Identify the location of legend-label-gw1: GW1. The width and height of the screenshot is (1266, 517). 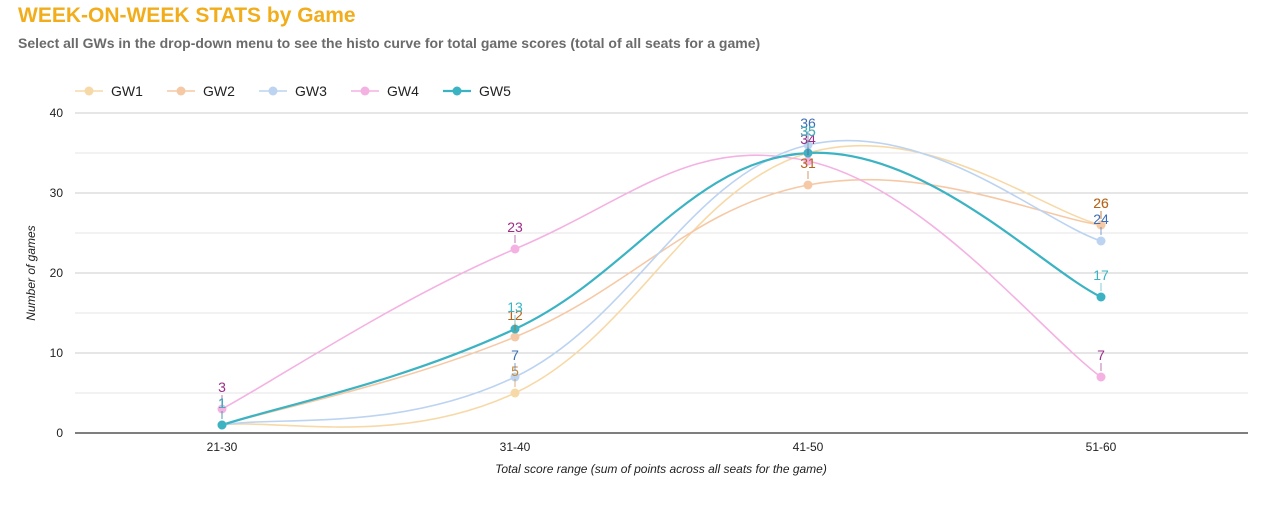
(127, 91).